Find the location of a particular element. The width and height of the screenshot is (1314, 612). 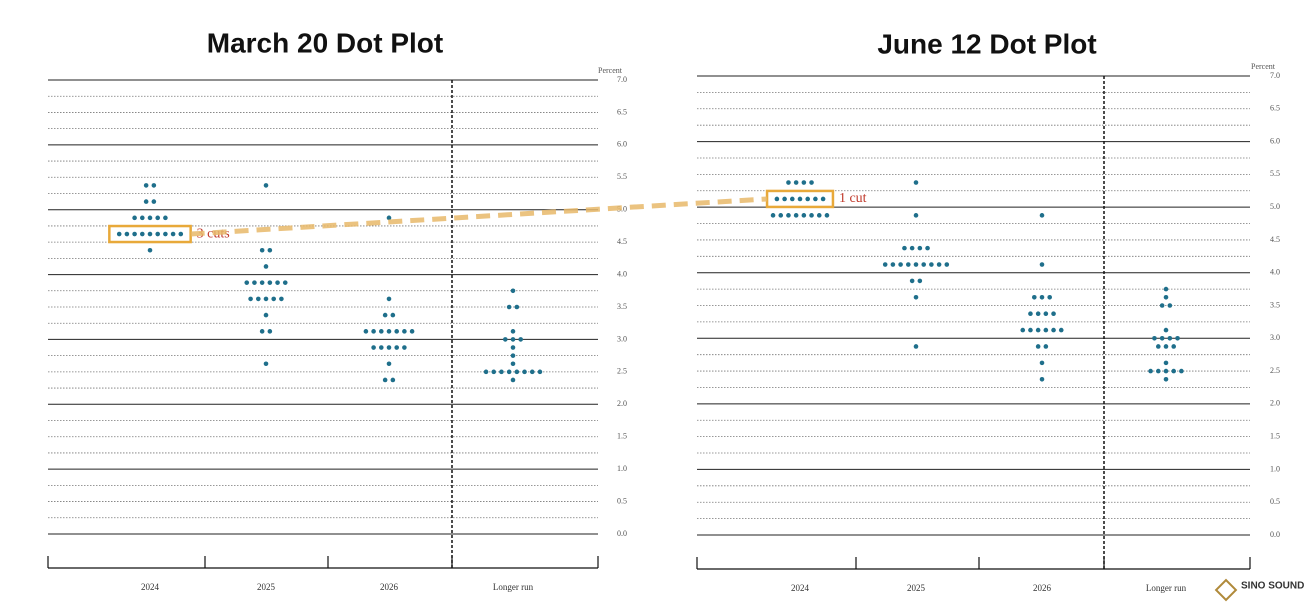

x-tick-label: 2025 is located at coordinates (266, 587).